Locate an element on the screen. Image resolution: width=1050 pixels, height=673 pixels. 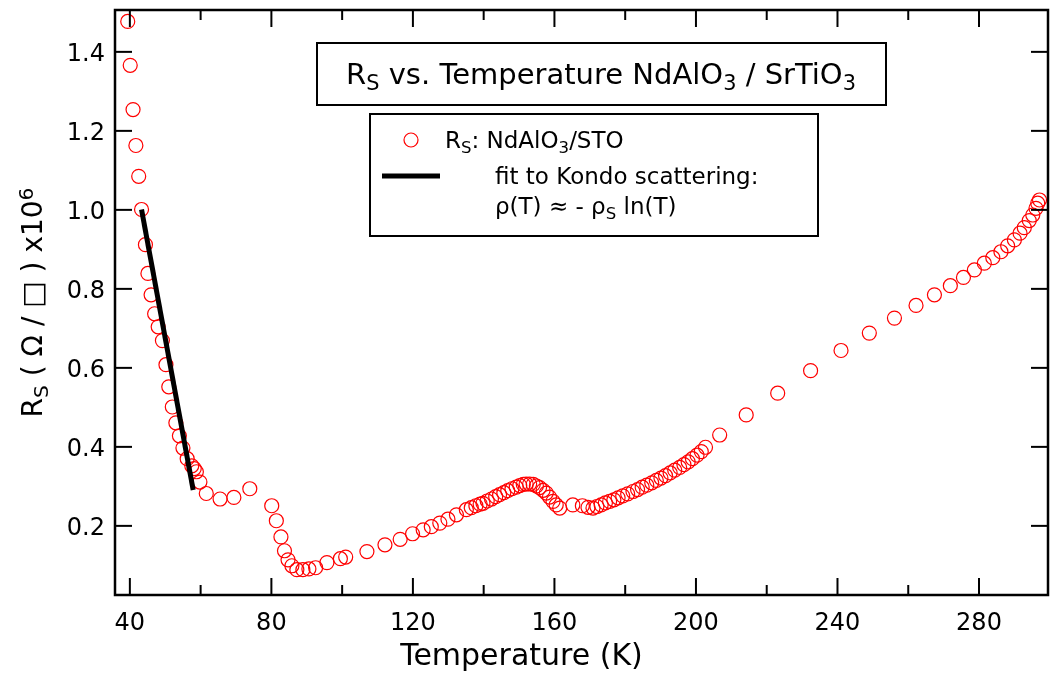
x-tick-label: 40 is located at coordinates (130, 622).